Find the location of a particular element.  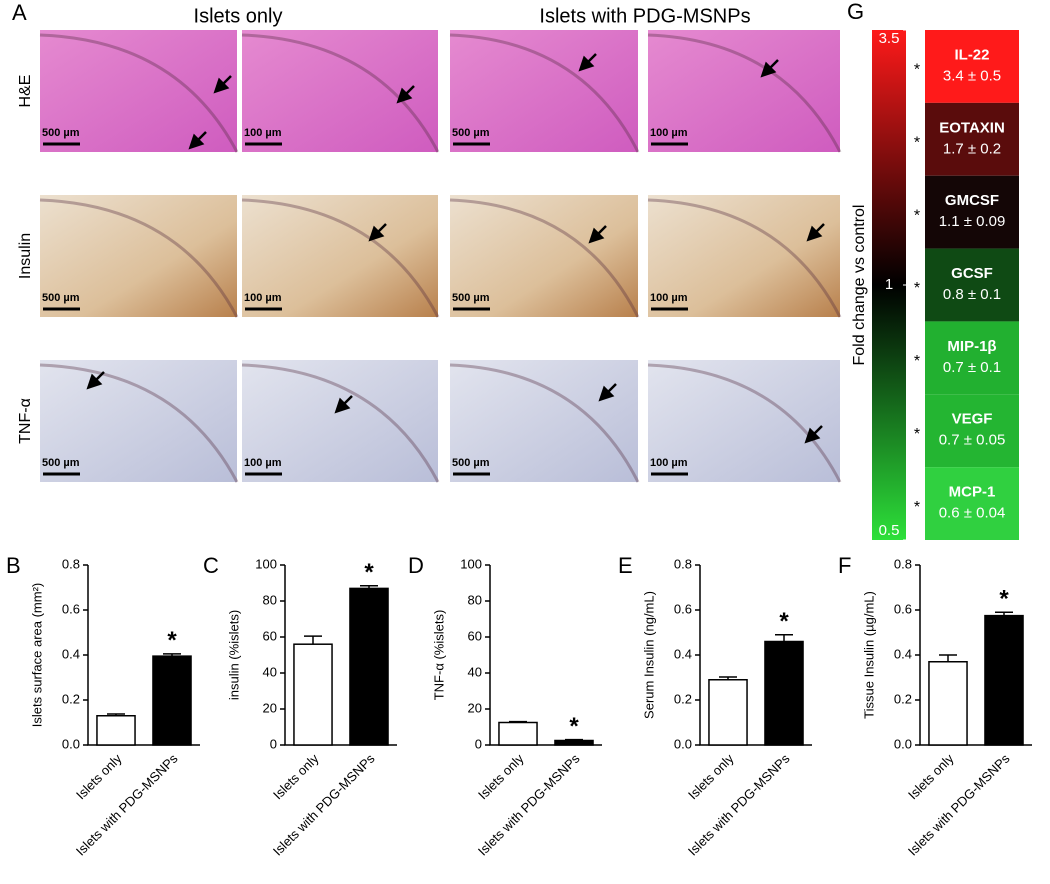

column-title: Islets only is located at coordinates (238, 16).